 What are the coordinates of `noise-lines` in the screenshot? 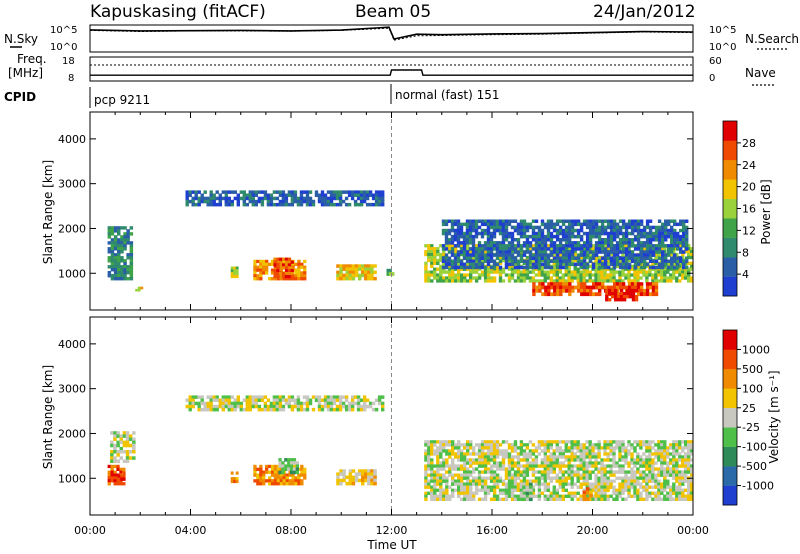 It's located at (391, 33).